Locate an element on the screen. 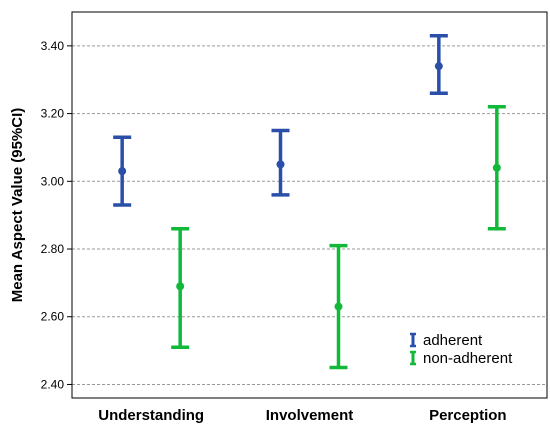  x-axis: Understanding Involvement Perception is located at coordinates (302, 415).